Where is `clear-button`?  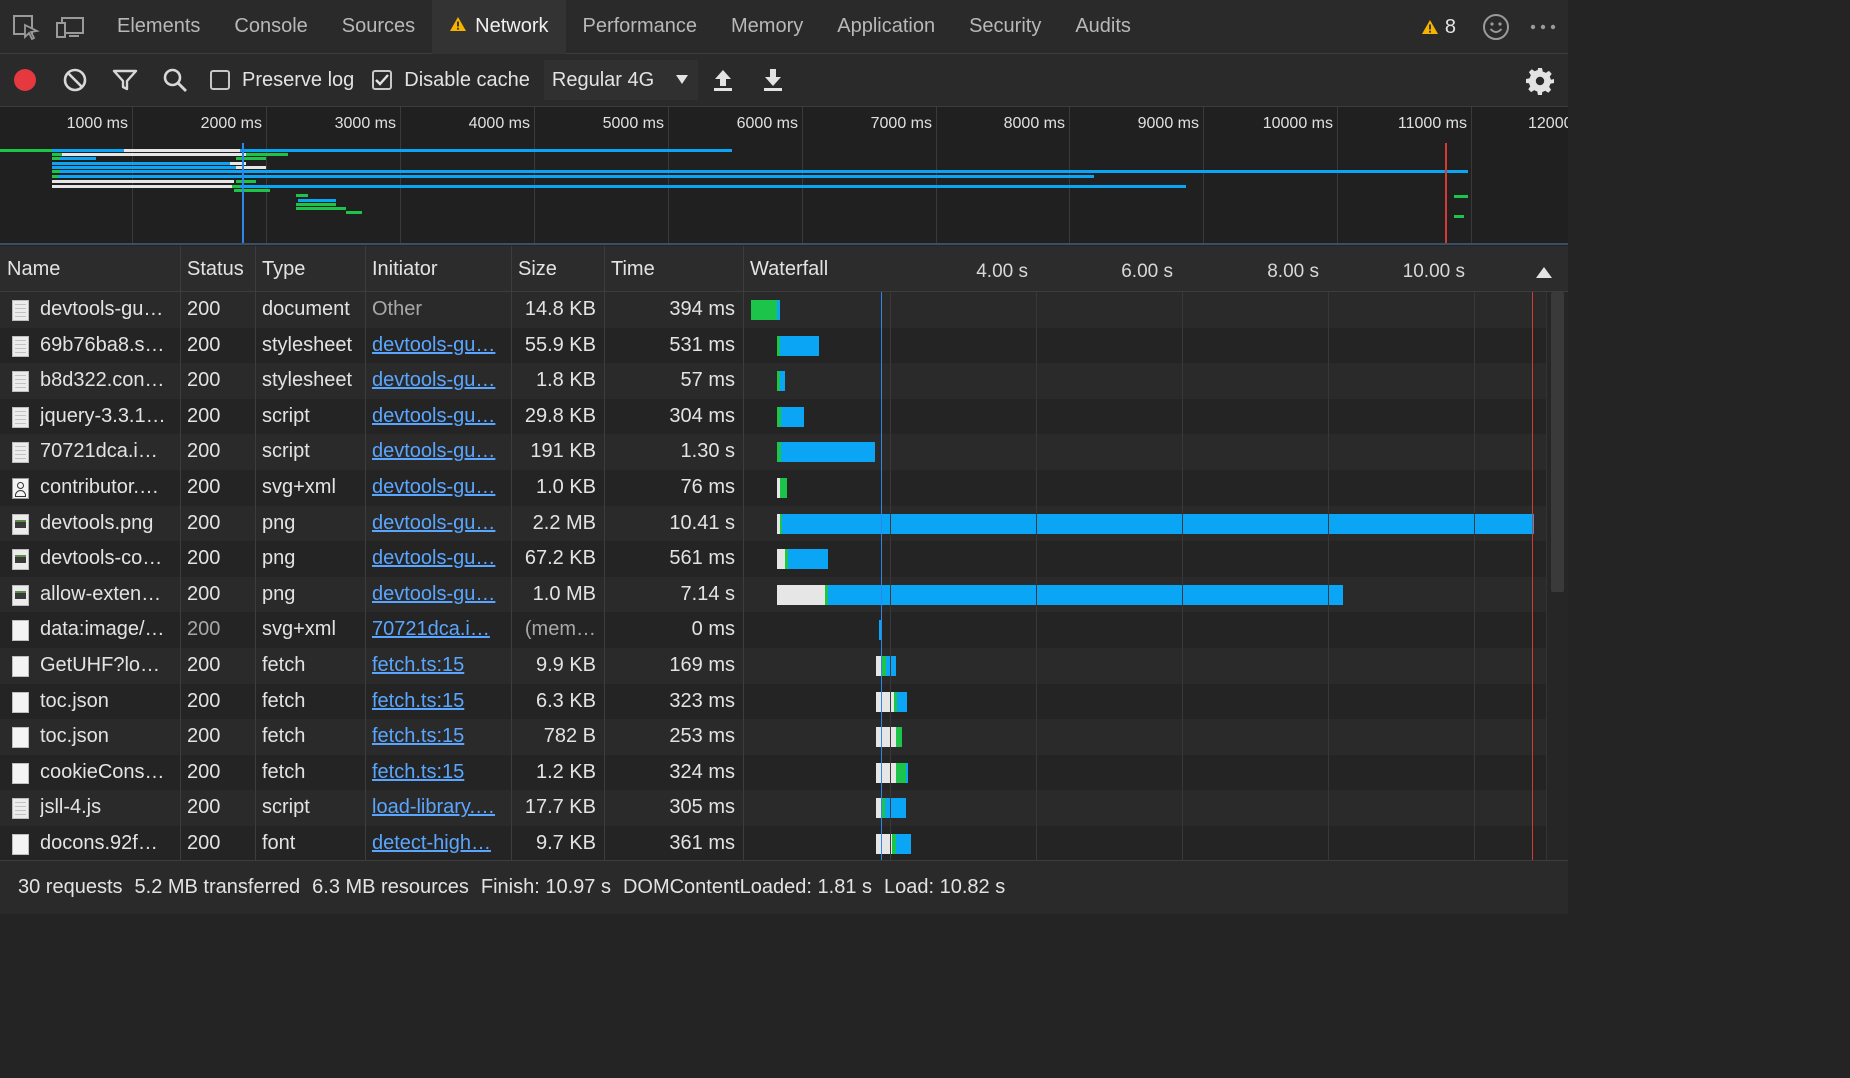 clear-button is located at coordinates (75, 80).